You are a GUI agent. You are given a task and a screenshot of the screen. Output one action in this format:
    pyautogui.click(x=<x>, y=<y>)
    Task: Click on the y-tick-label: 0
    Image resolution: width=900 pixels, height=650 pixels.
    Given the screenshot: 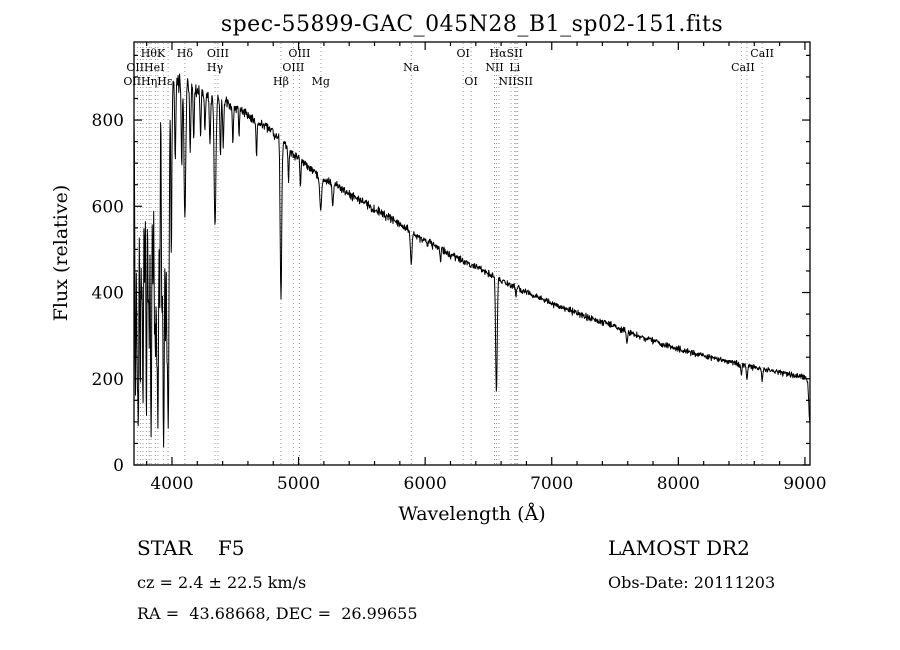 What is the action you would take?
    pyautogui.click(x=118, y=466)
    